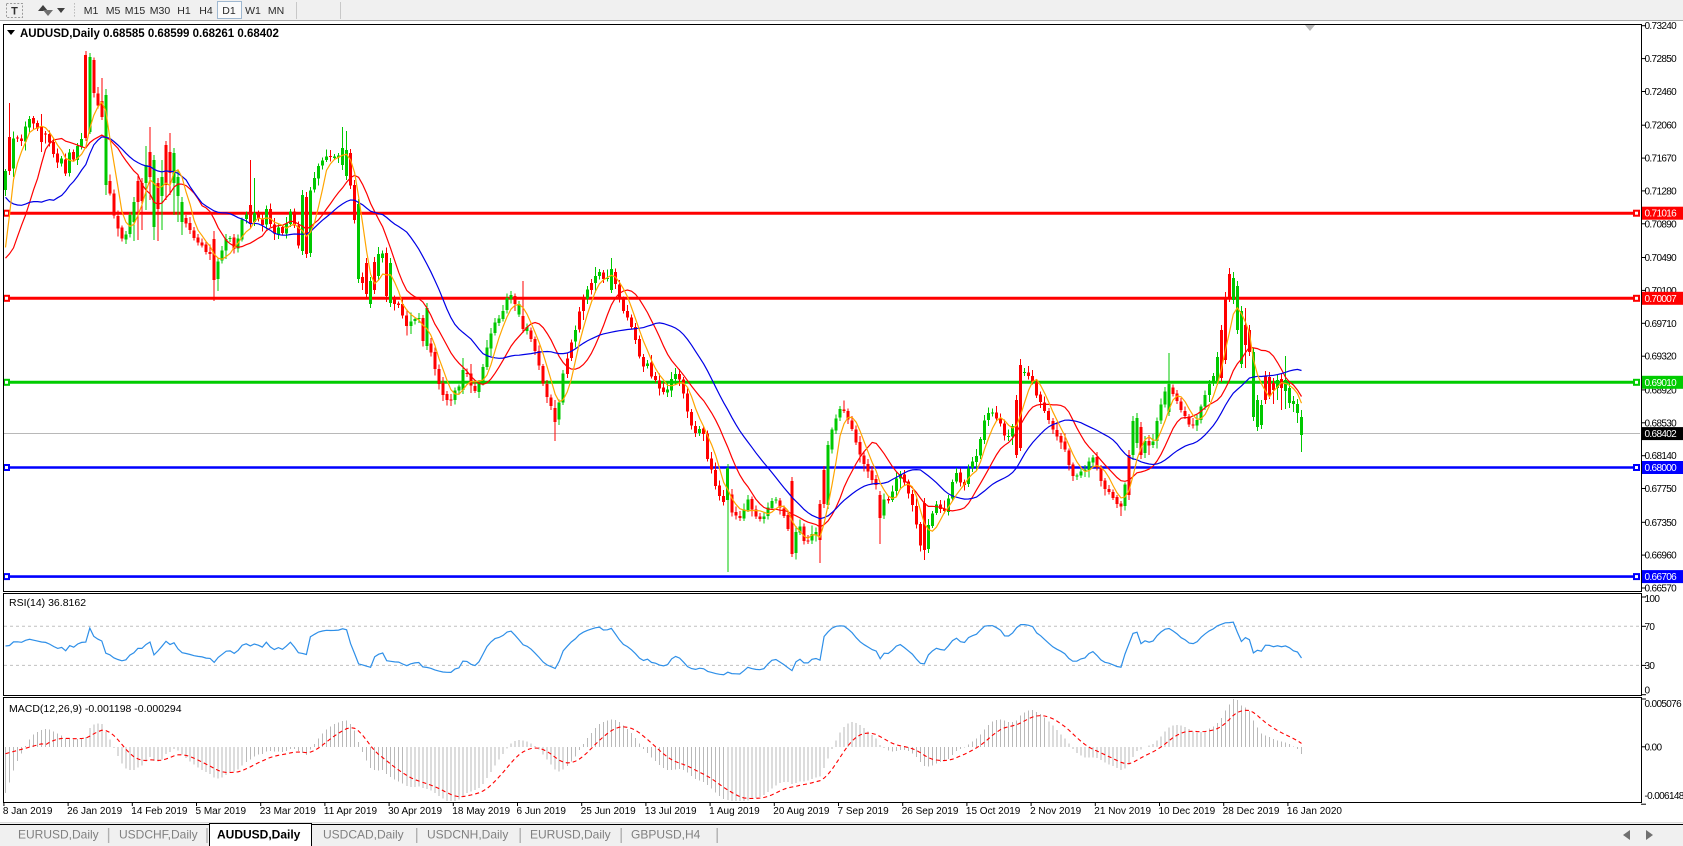 The height and width of the screenshot is (846, 1683). What do you see at coordinates (608, 811) in the screenshot?
I see `svg-text: 25 Jun 2019` at bounding box center [608, 811].